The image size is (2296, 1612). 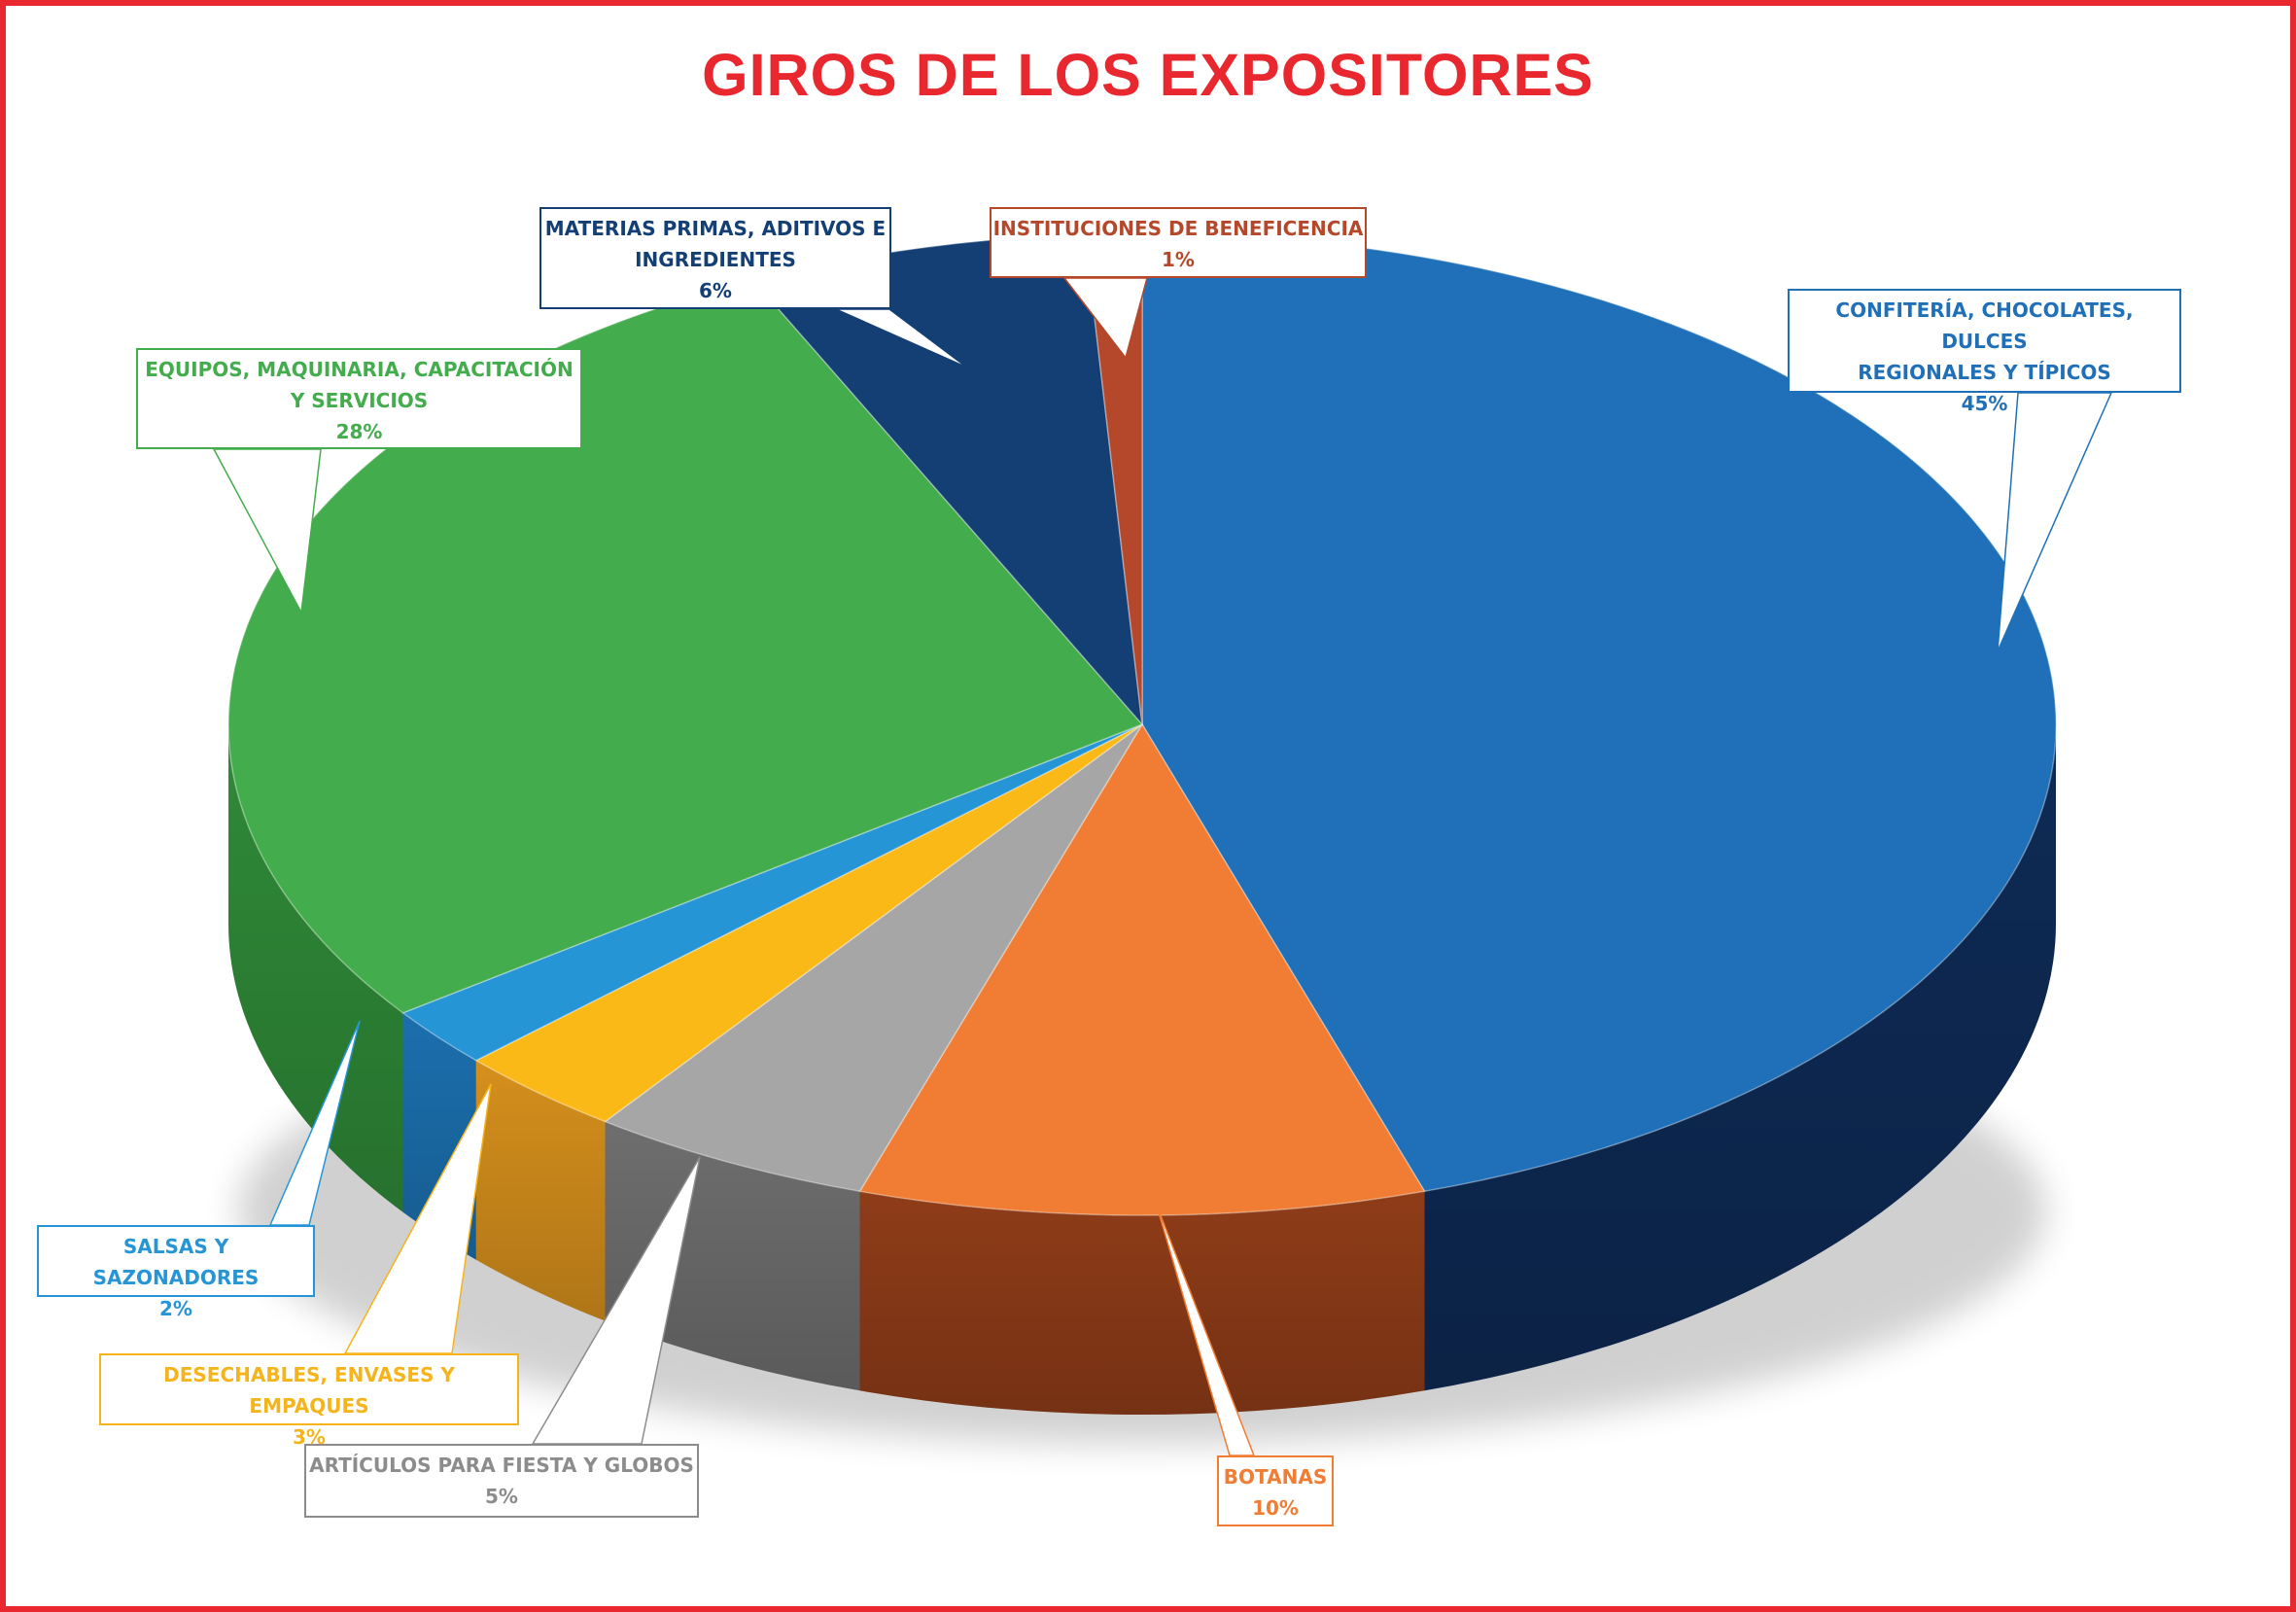 What do you see at coordinates (502, 1496) in the screenshot?
I see `slice-percent: 5%` at bounding box center [502, 1496].